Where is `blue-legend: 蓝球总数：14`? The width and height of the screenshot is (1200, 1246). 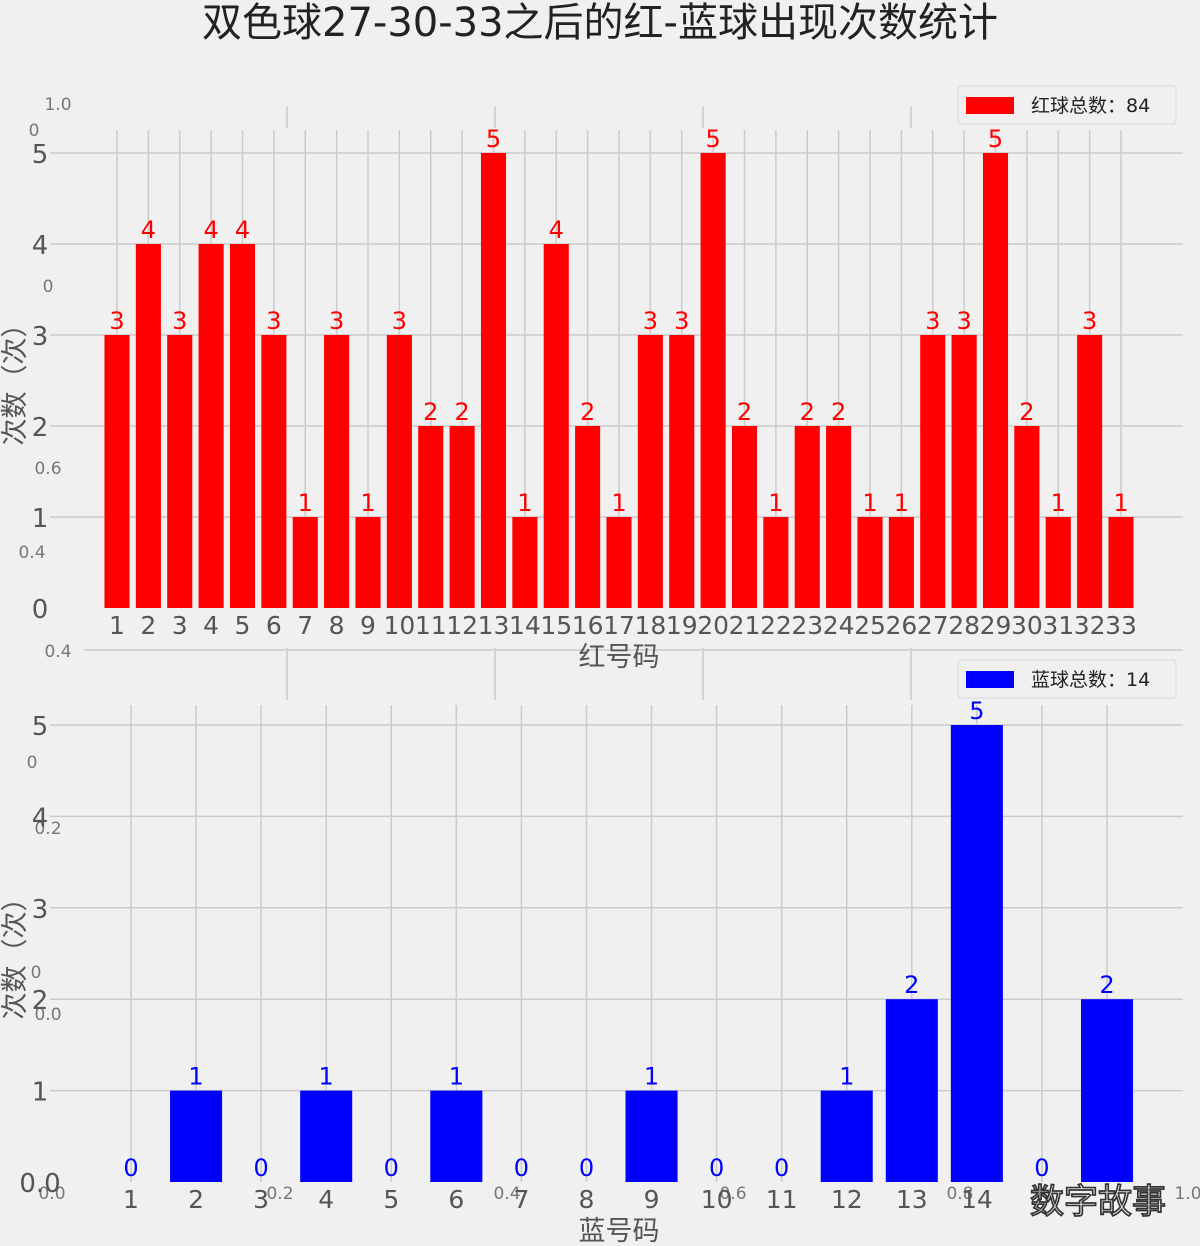
blue-legend: 蓝球总数：14 is located at coordinates (1067, 679).